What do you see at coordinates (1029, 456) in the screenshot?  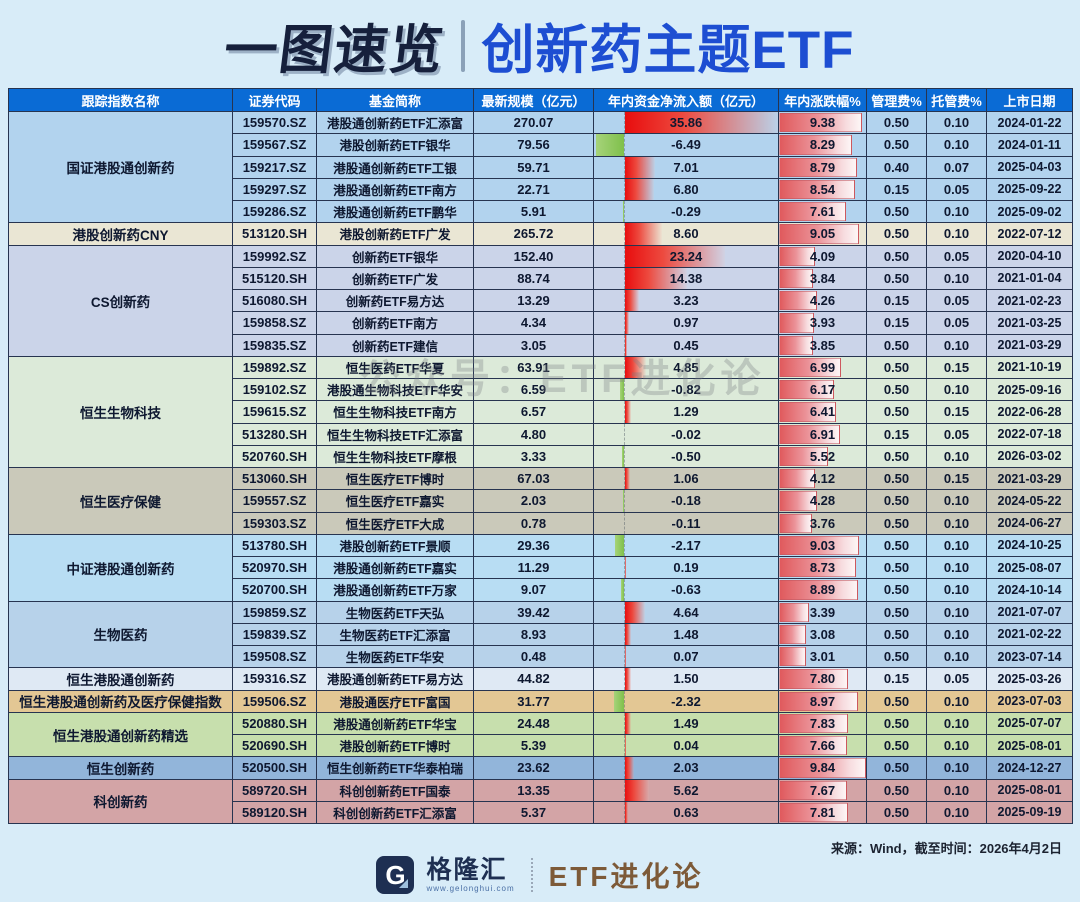 I see `listing-date-cell: 2026-03-02` at bounding box center [1029, 456].